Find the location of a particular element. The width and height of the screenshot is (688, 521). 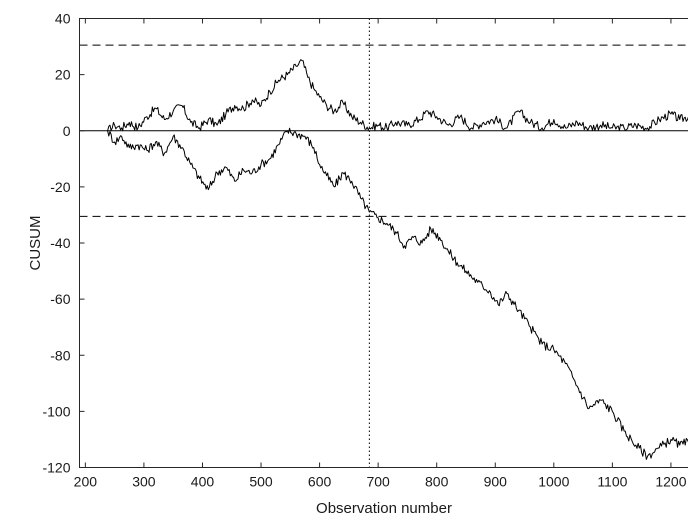

x-tick-label: 1000 is located at coordinates (553, 482).